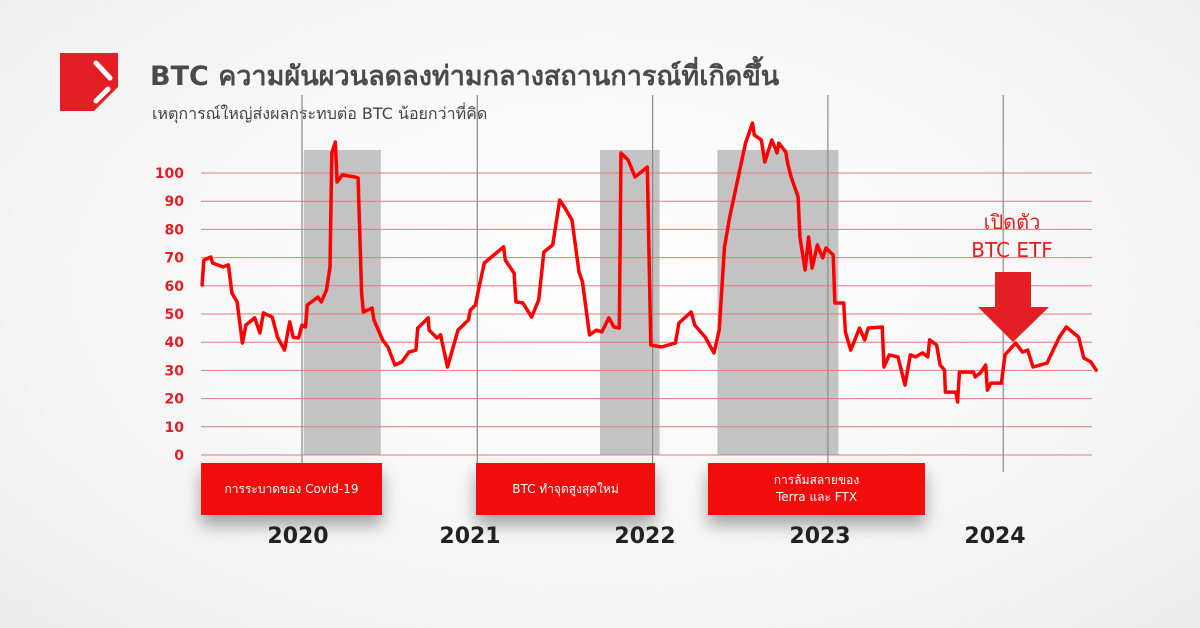  Describe the element at coordinates (342, 302) in the screenshot. I see `shaded-period` at that location.